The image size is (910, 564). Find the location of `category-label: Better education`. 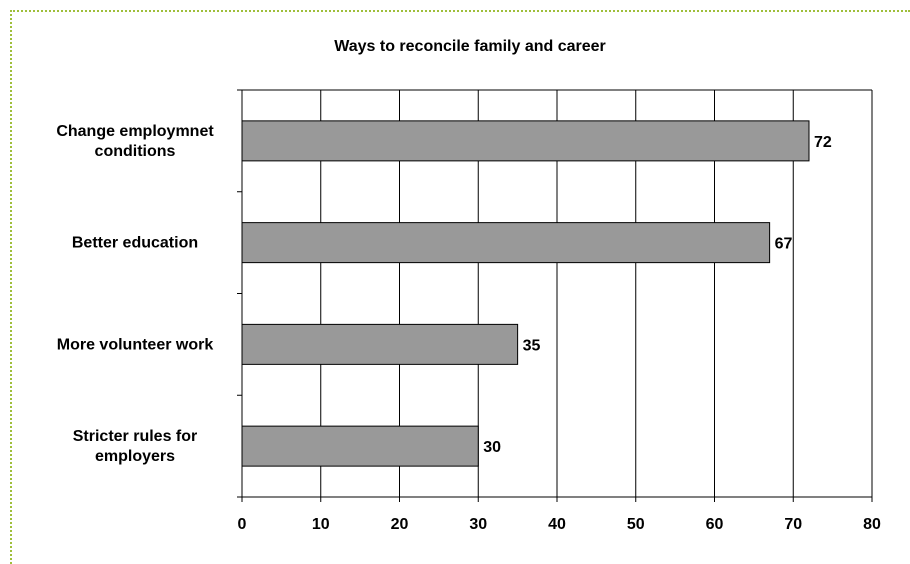

category-label: Better education is located at coordinates (135, 243).